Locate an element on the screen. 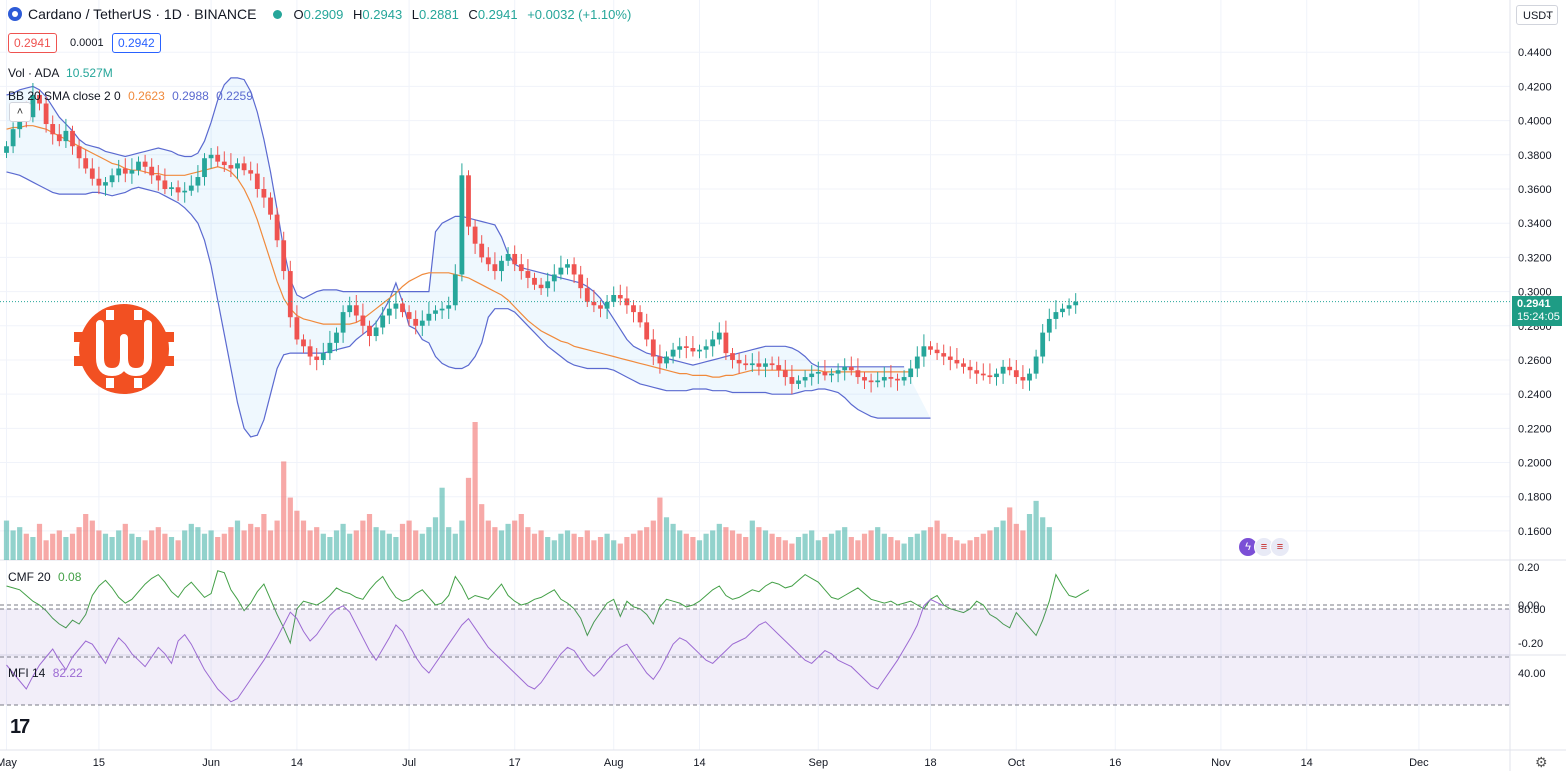 The width and height of the screenshot is (1566, 771). open-value: 0.2909 is located at coordinates (323, 14).